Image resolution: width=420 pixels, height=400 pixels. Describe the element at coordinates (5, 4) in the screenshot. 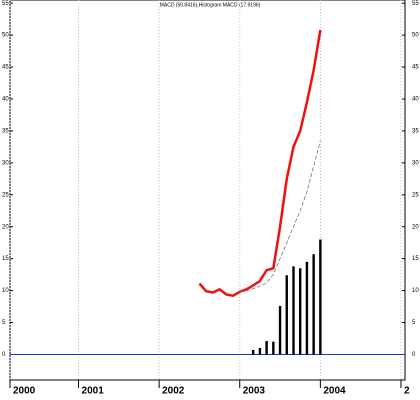

I see `y-tick-label: 55` at that location.